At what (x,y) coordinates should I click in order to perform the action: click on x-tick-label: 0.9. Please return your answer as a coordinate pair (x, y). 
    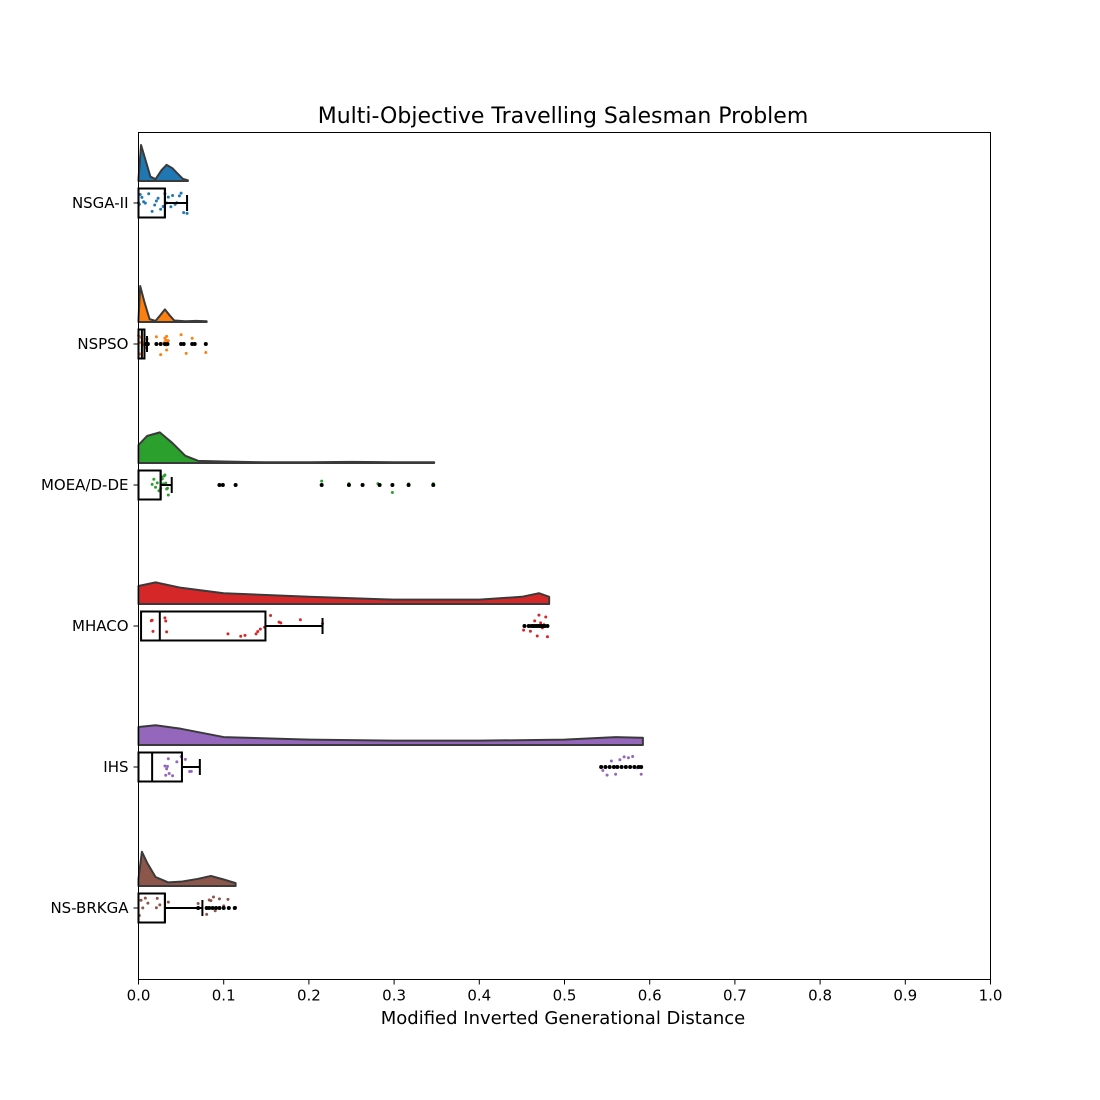
    Looking at the image, I should click on (905, 996).